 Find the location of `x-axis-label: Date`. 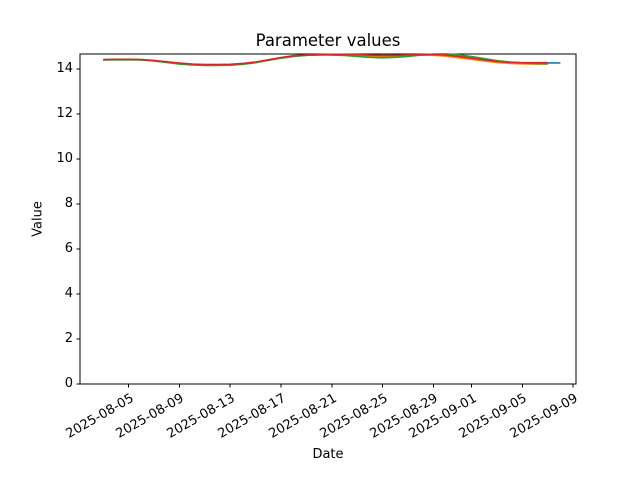

x-axis-label: Date is located at coordinates (328, 454).